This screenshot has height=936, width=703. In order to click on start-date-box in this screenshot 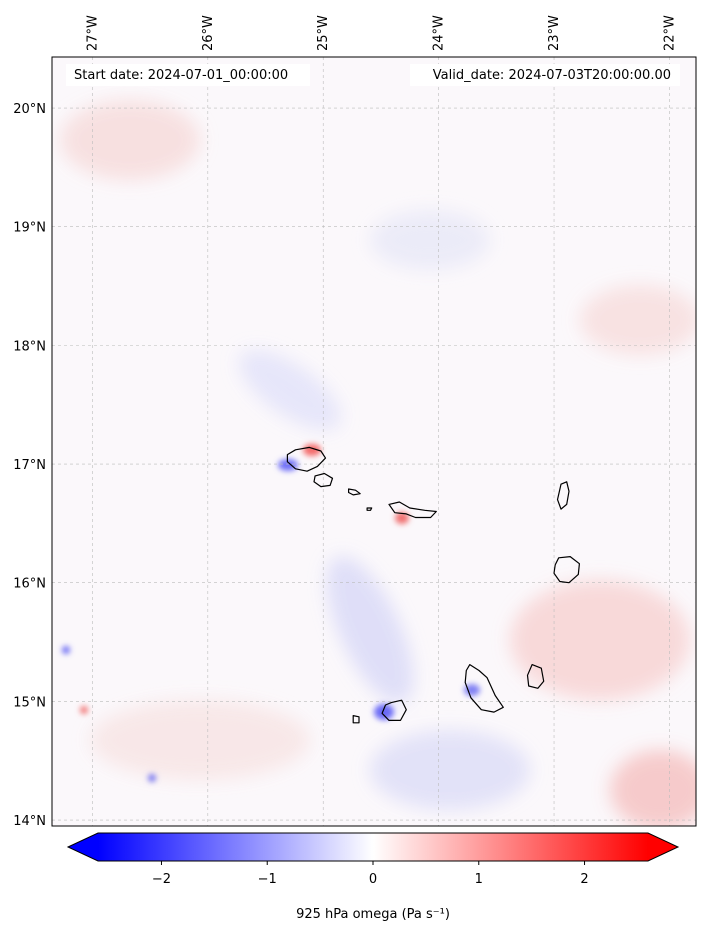, I will do `click(188, 75)`.